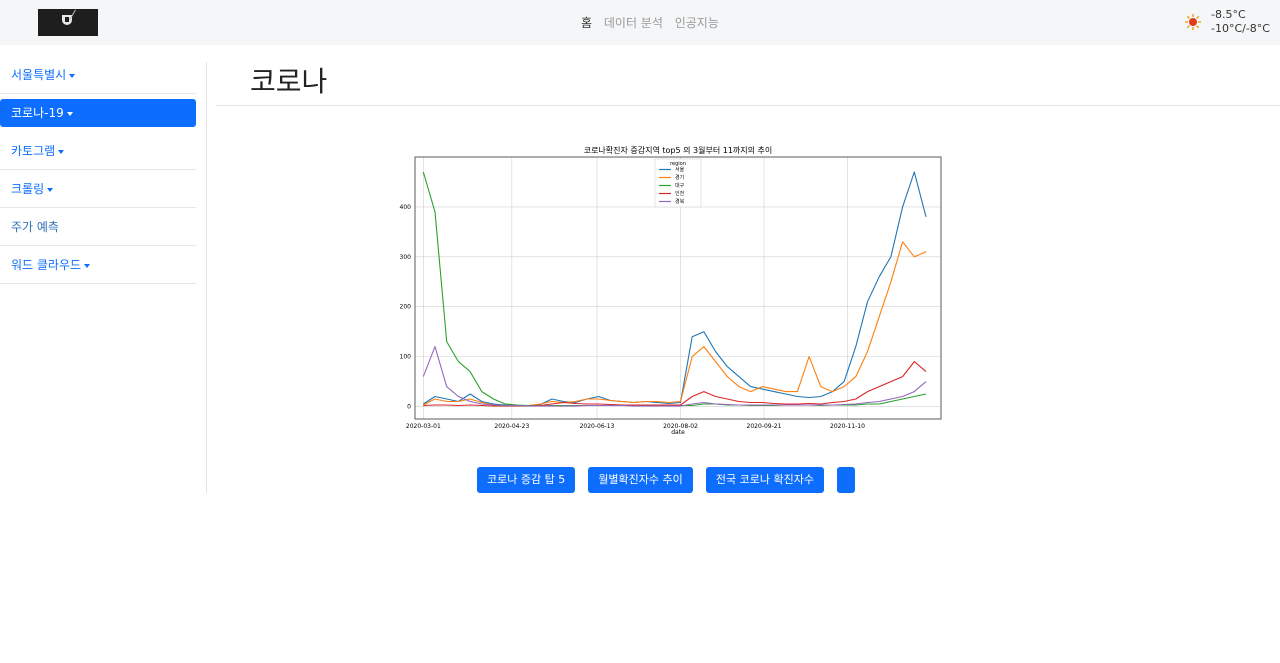 This screenshot has height=663, width=1280. What do you see at coordinates (526, 480) in the screenshot?
I see `top5-change-button: 코로나 증감 탑 5` at bounding box center [526, 480].